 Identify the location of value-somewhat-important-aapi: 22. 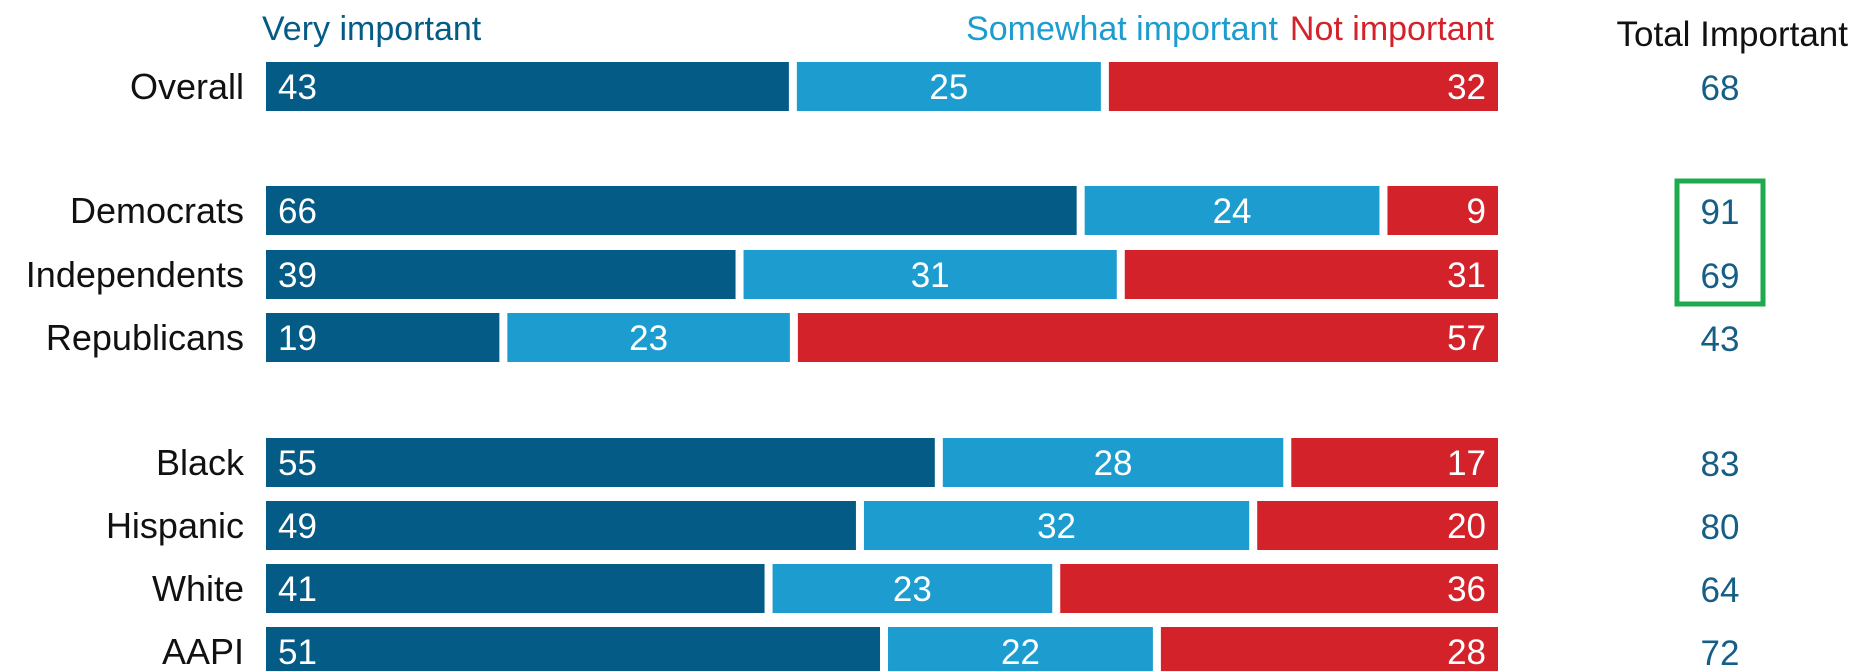
(1020, 652).